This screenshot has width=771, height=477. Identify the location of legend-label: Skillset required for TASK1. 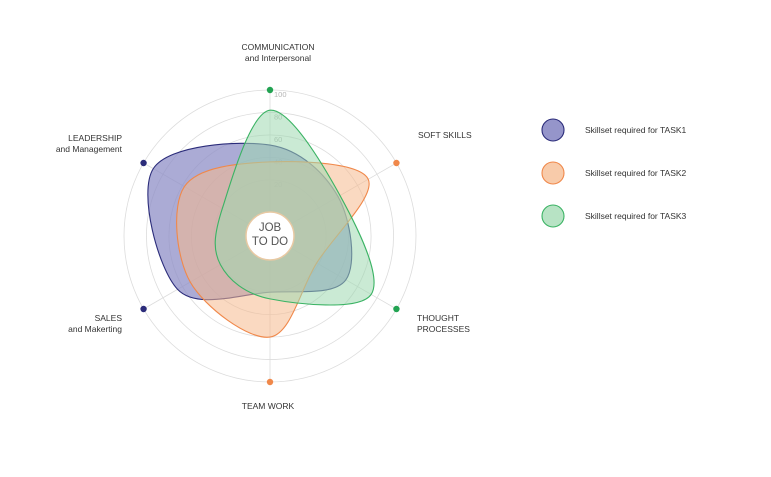
(636, 130).